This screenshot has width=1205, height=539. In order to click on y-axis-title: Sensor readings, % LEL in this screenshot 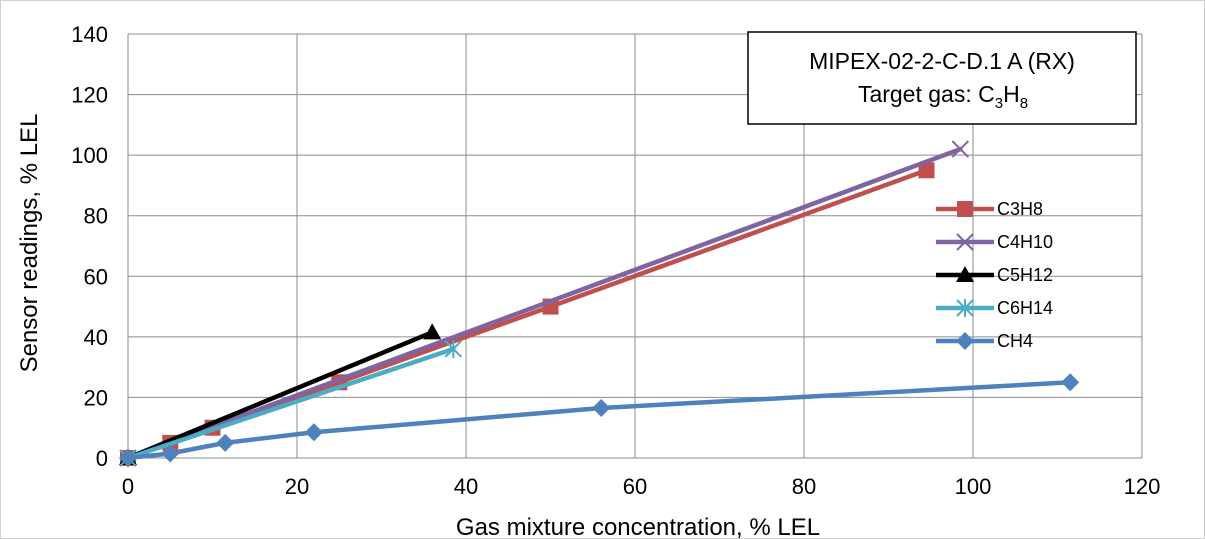, I will do `click(29, 243)`.